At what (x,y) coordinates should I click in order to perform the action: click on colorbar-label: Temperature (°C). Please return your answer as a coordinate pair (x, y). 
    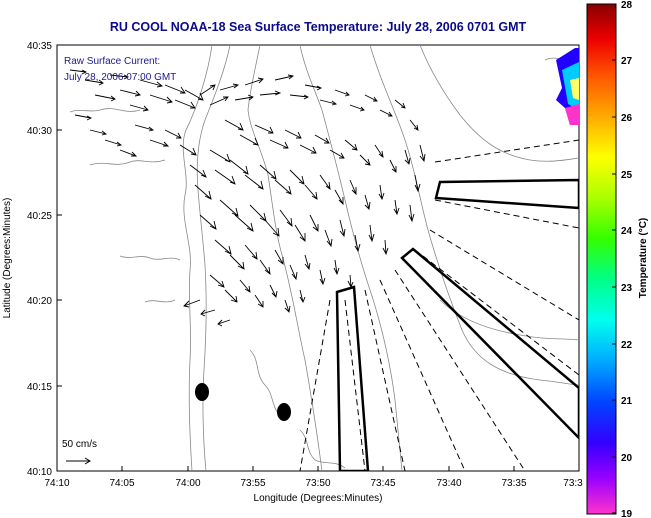
    Looking at the image, I should click on (643, 258).